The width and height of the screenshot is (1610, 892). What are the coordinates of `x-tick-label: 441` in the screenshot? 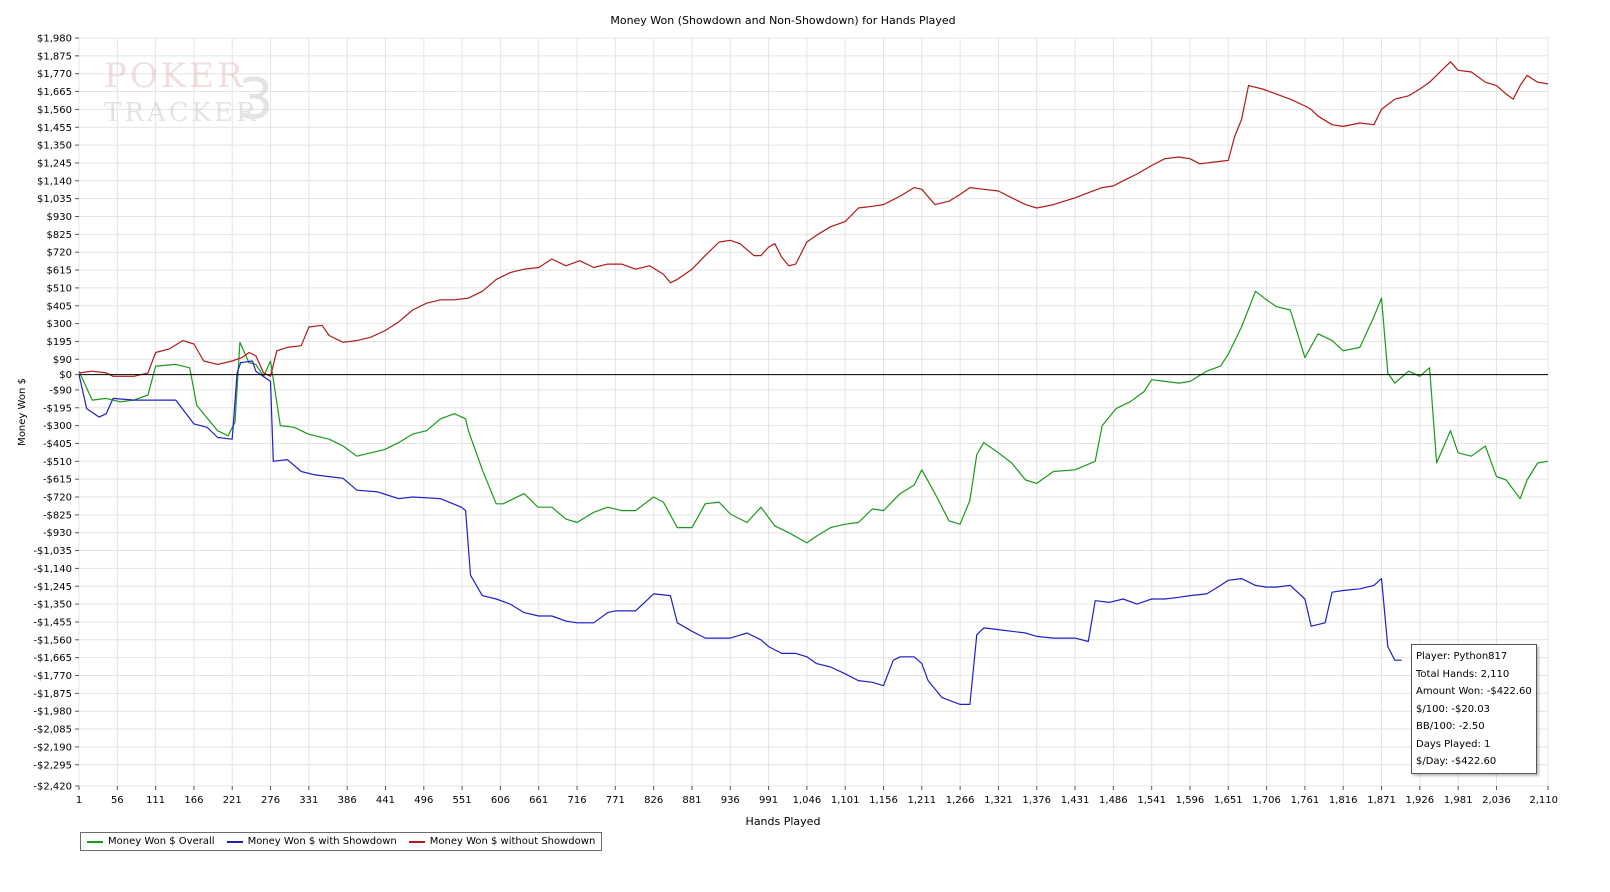 It's located at (385, 800).